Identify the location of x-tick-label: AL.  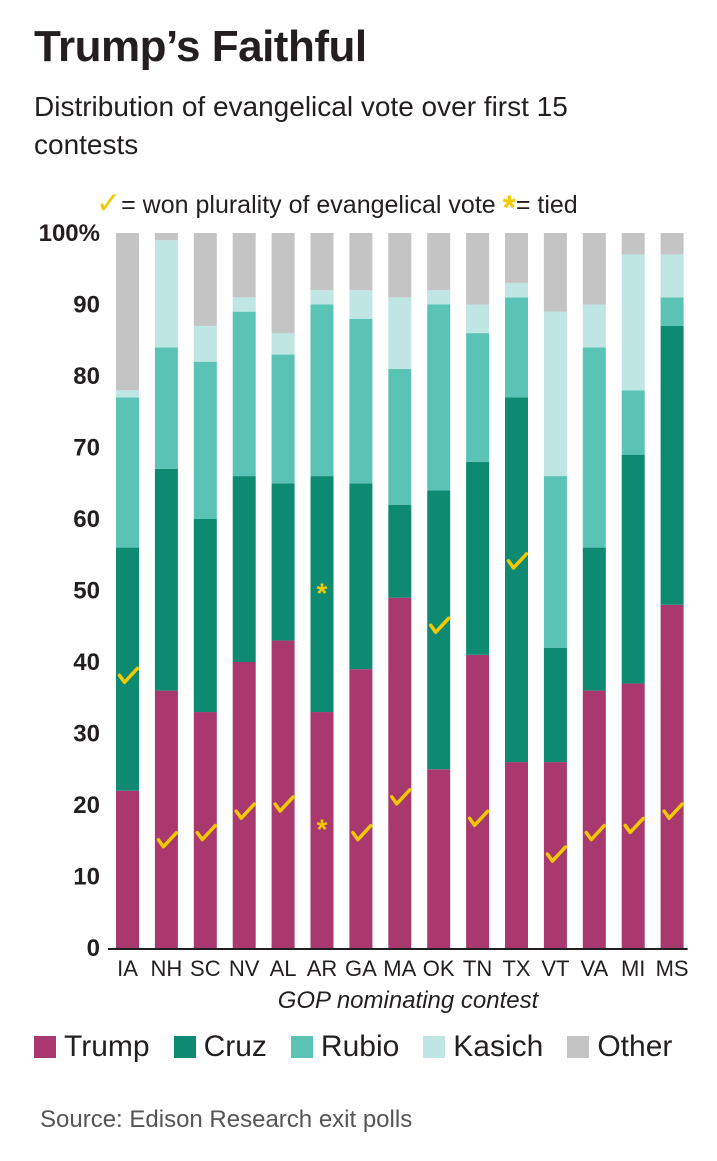
(283, 968).